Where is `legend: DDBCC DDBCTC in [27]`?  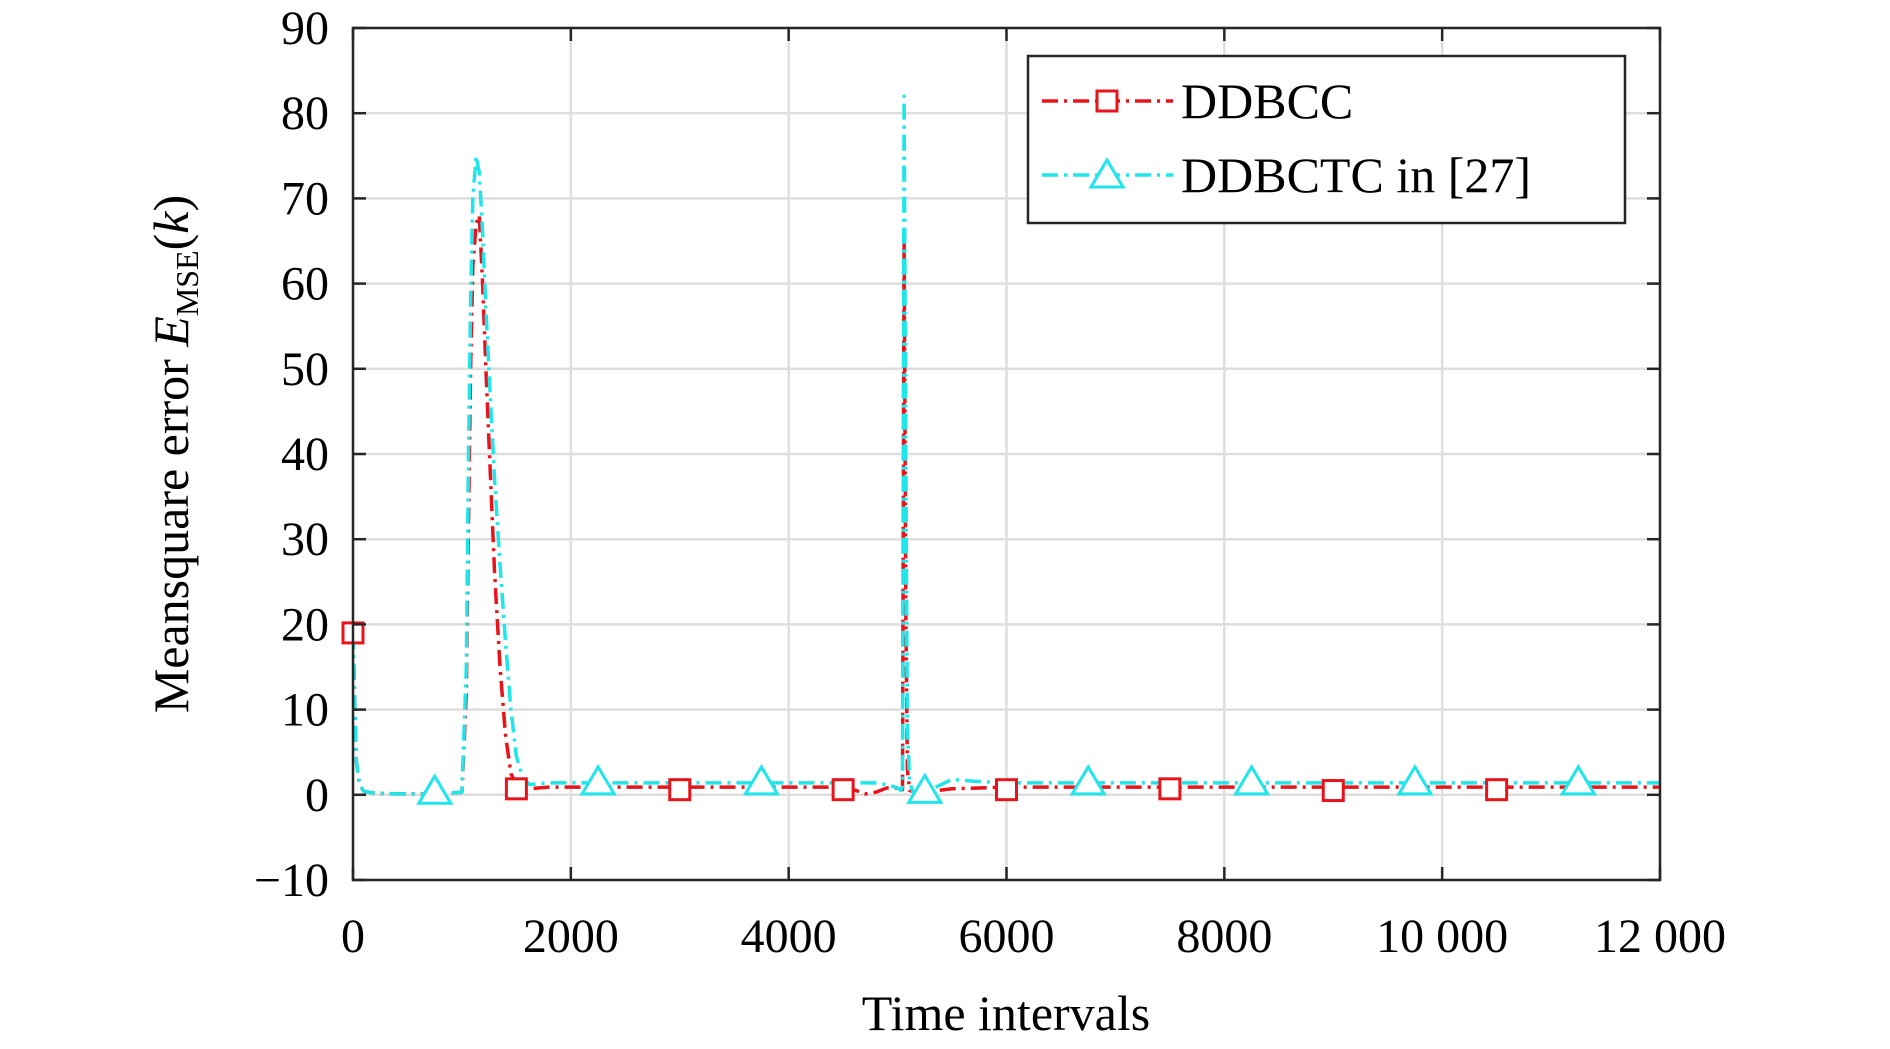 legend: DDBCC DDBCTC in [27] is located at coordinates (1326, 139).